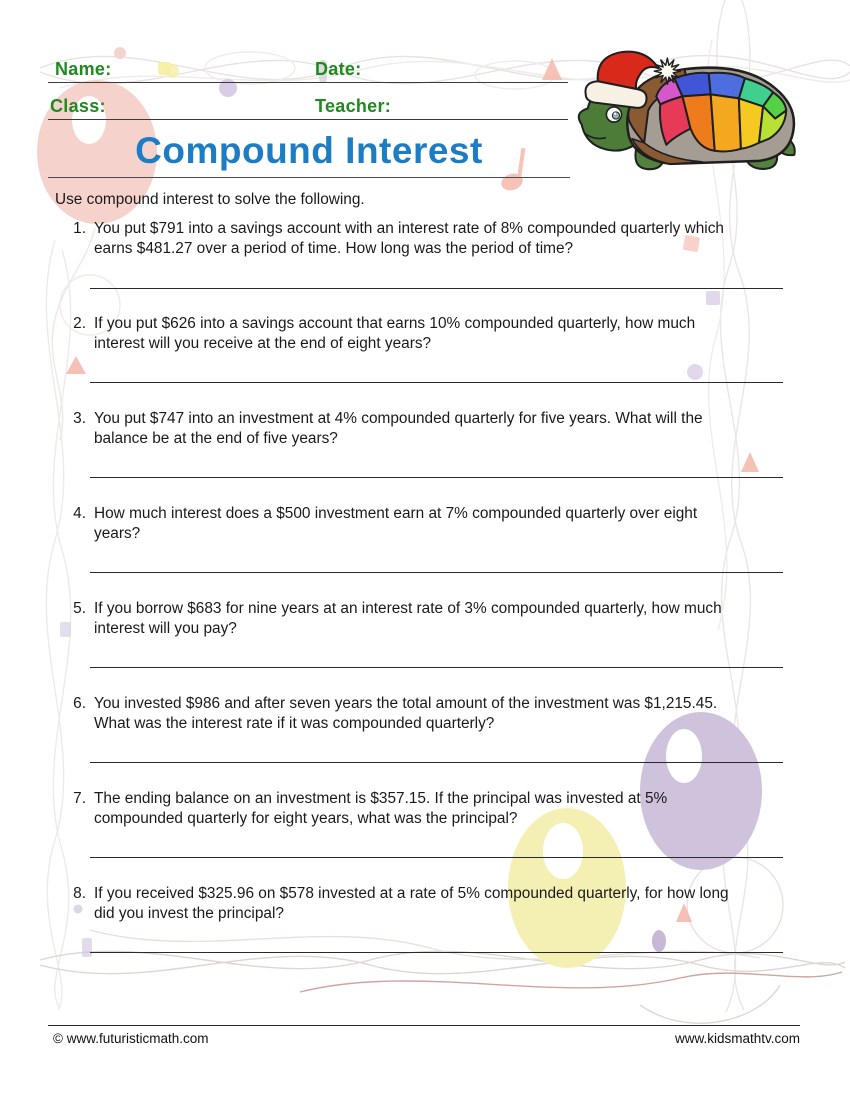 This screenshot has height=1100, width=850. I want to click on date-label: Date:, so click(338, 69).